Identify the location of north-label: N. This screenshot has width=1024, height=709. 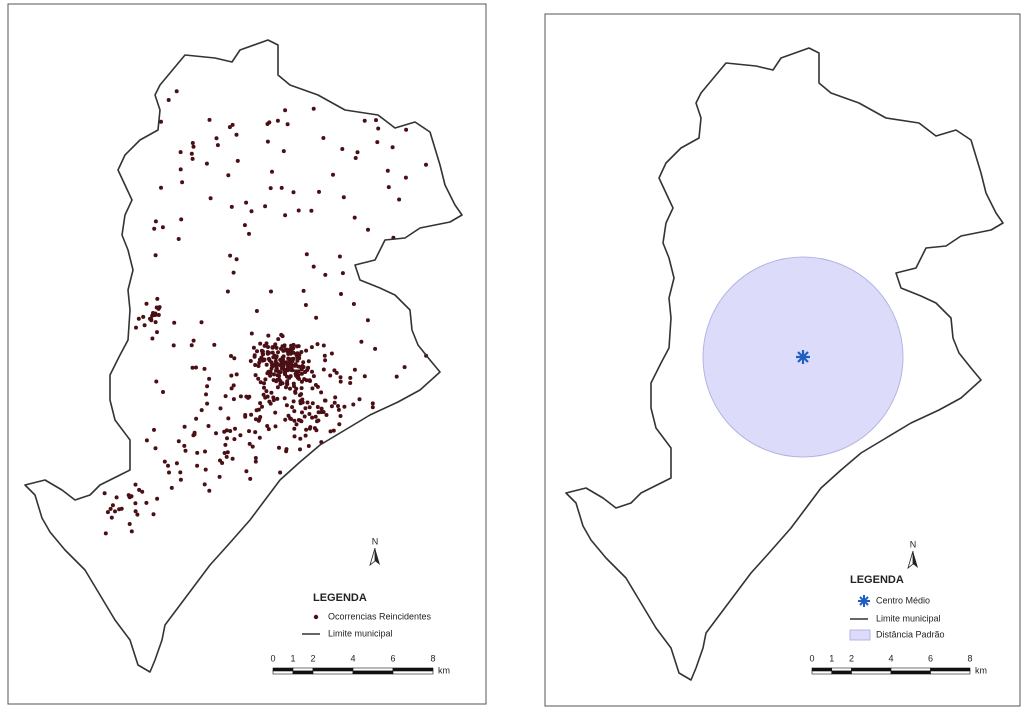
(913, 544).